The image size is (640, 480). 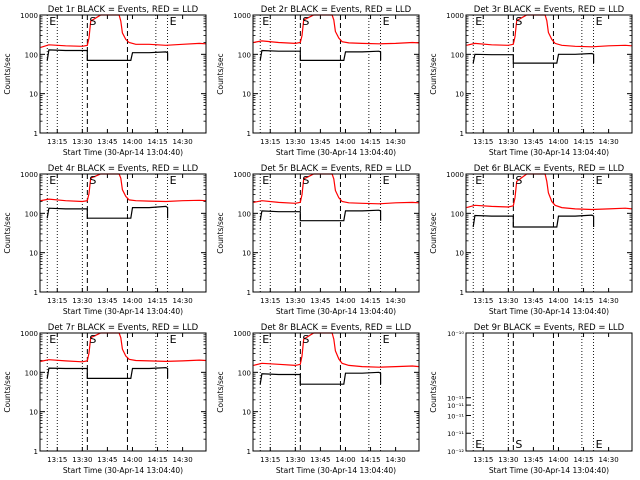 I want to click on y-tick-label: 10⁻¹², so click(x=455, y=452).